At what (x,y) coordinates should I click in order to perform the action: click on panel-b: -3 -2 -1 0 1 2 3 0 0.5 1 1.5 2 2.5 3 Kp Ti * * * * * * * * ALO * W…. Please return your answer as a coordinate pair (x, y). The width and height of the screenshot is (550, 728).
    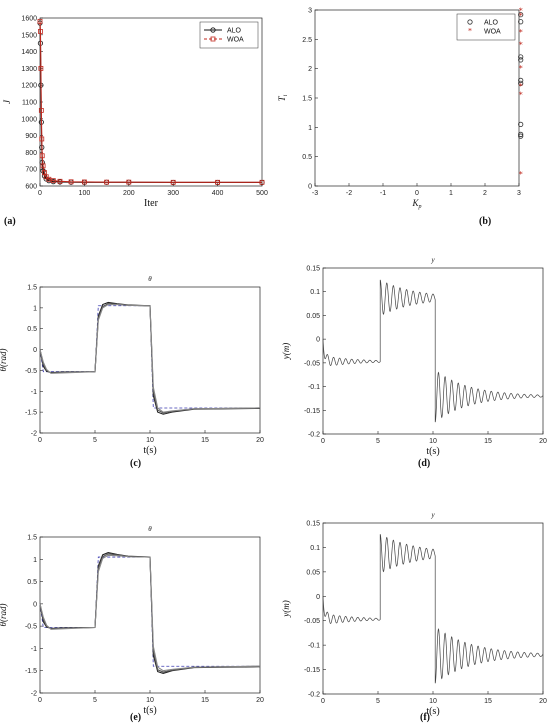
    Looking at the image, I should click on (412, 105).